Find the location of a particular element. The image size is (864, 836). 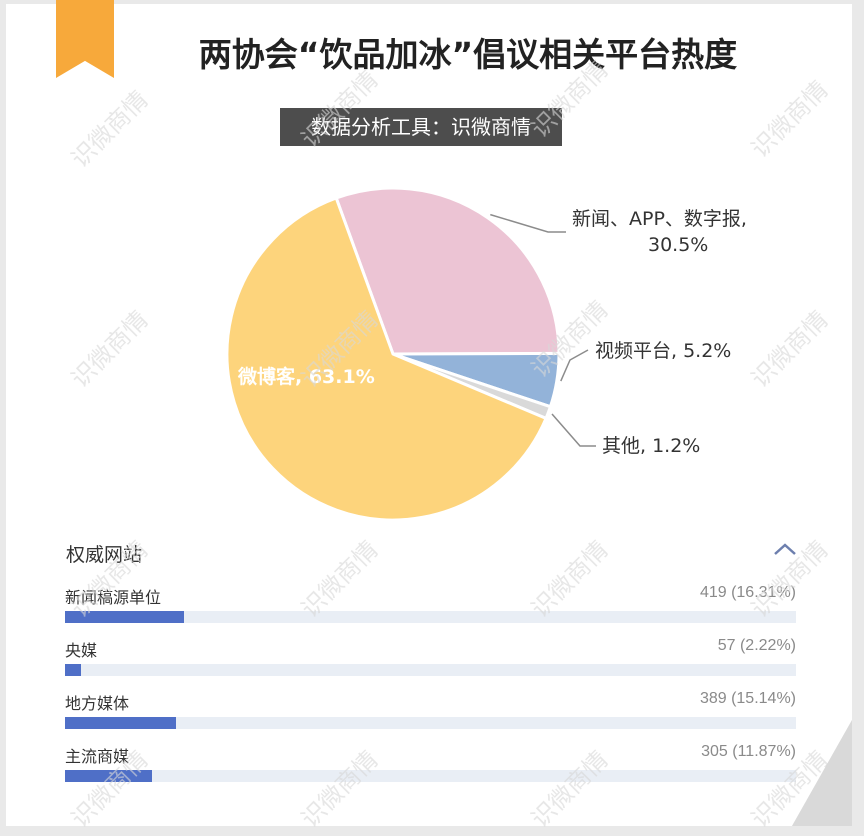

bar-row: 央媒 57 (2.22%) is located at coordinates (430, 663).